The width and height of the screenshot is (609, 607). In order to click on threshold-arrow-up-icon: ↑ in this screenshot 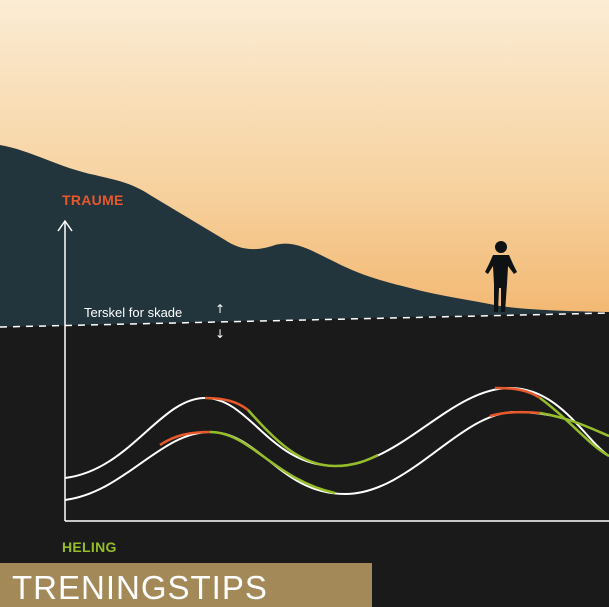, I will do `click(220, 309)`.